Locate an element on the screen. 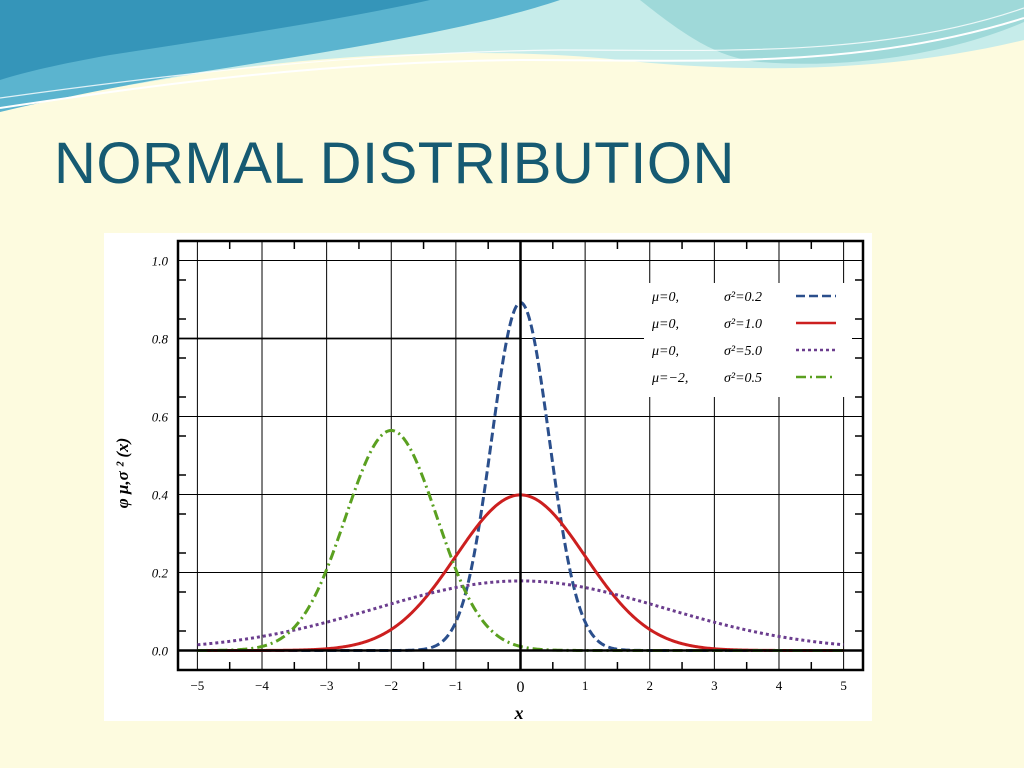 The height and width of the screenshot is (768, 1024). legend-label-variance: σ²=0.2 is located at coordinates (743, 297).